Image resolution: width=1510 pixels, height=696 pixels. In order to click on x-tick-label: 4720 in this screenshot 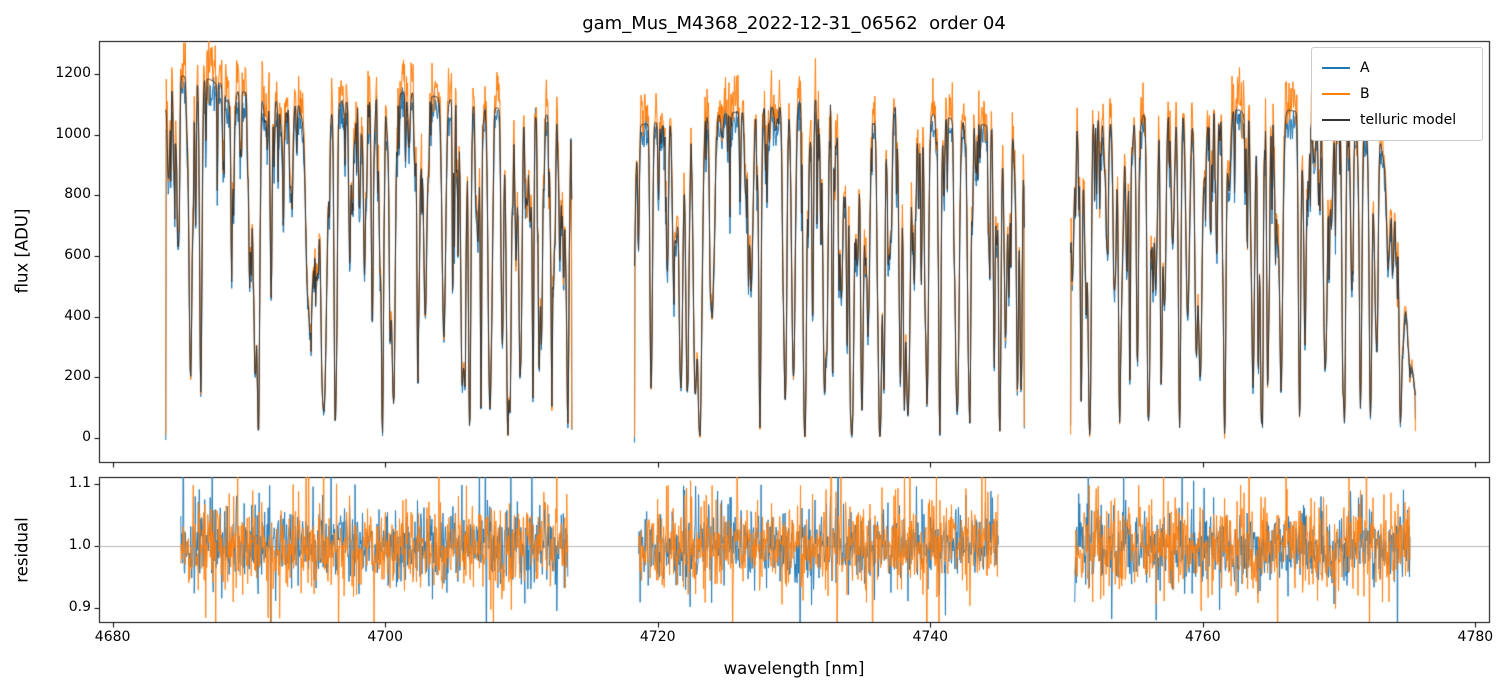, I will do `click(657, 637)`.